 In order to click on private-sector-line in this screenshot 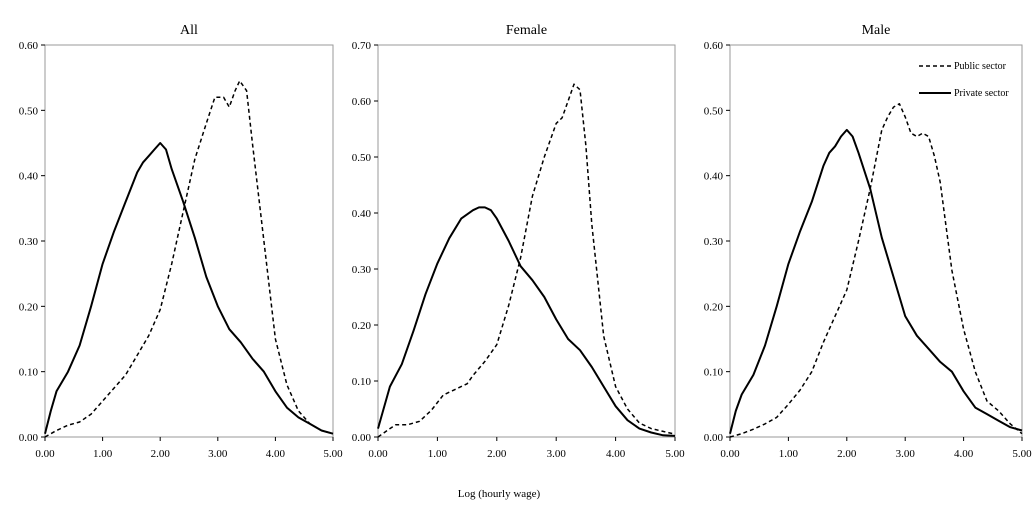, I will do `click(526, 321)`.